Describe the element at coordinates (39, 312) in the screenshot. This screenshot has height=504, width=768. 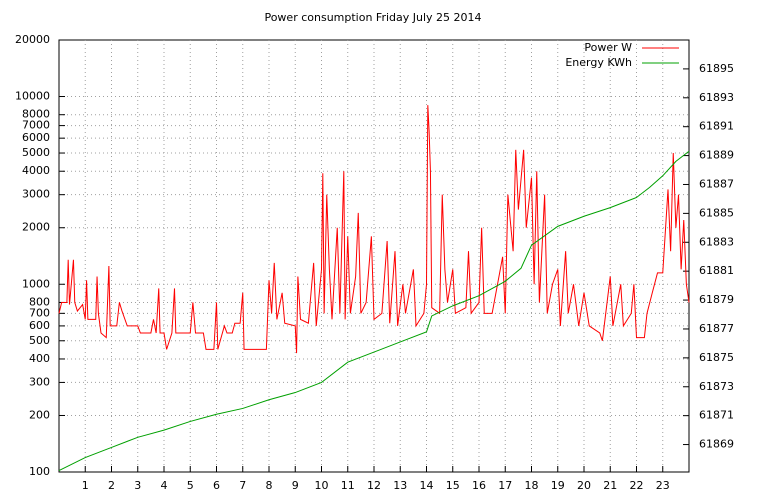
I see `y-tick-label: 700` at that location.